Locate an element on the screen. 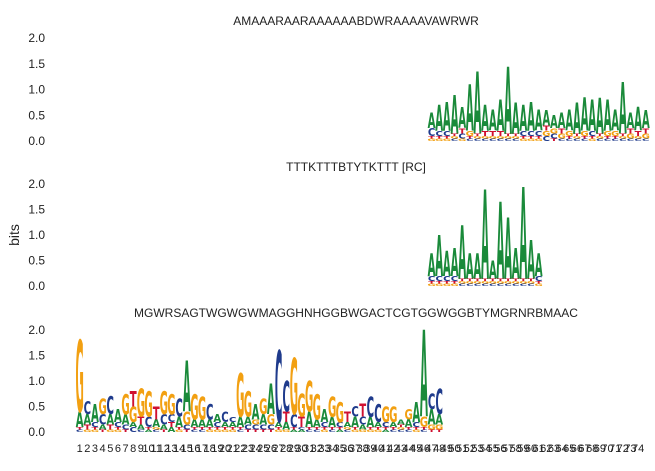 This screenshot has width=655, height=471. x-tick-label: 28 is located at coordinates (286, 449).